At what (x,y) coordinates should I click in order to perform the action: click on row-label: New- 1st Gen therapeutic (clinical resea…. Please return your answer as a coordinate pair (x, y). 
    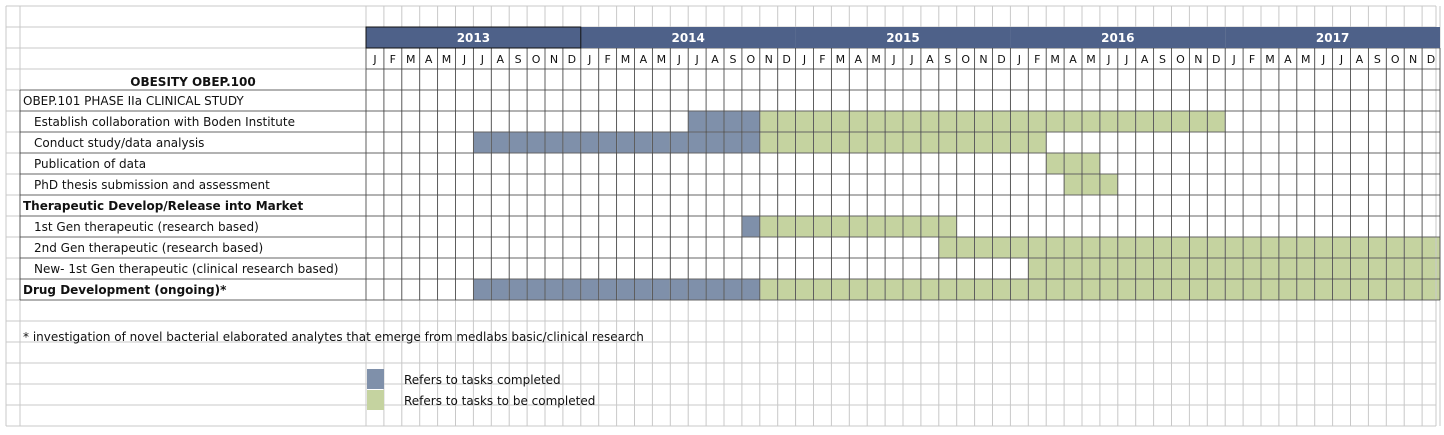
    Looking at the image, I should click on (186, 269).